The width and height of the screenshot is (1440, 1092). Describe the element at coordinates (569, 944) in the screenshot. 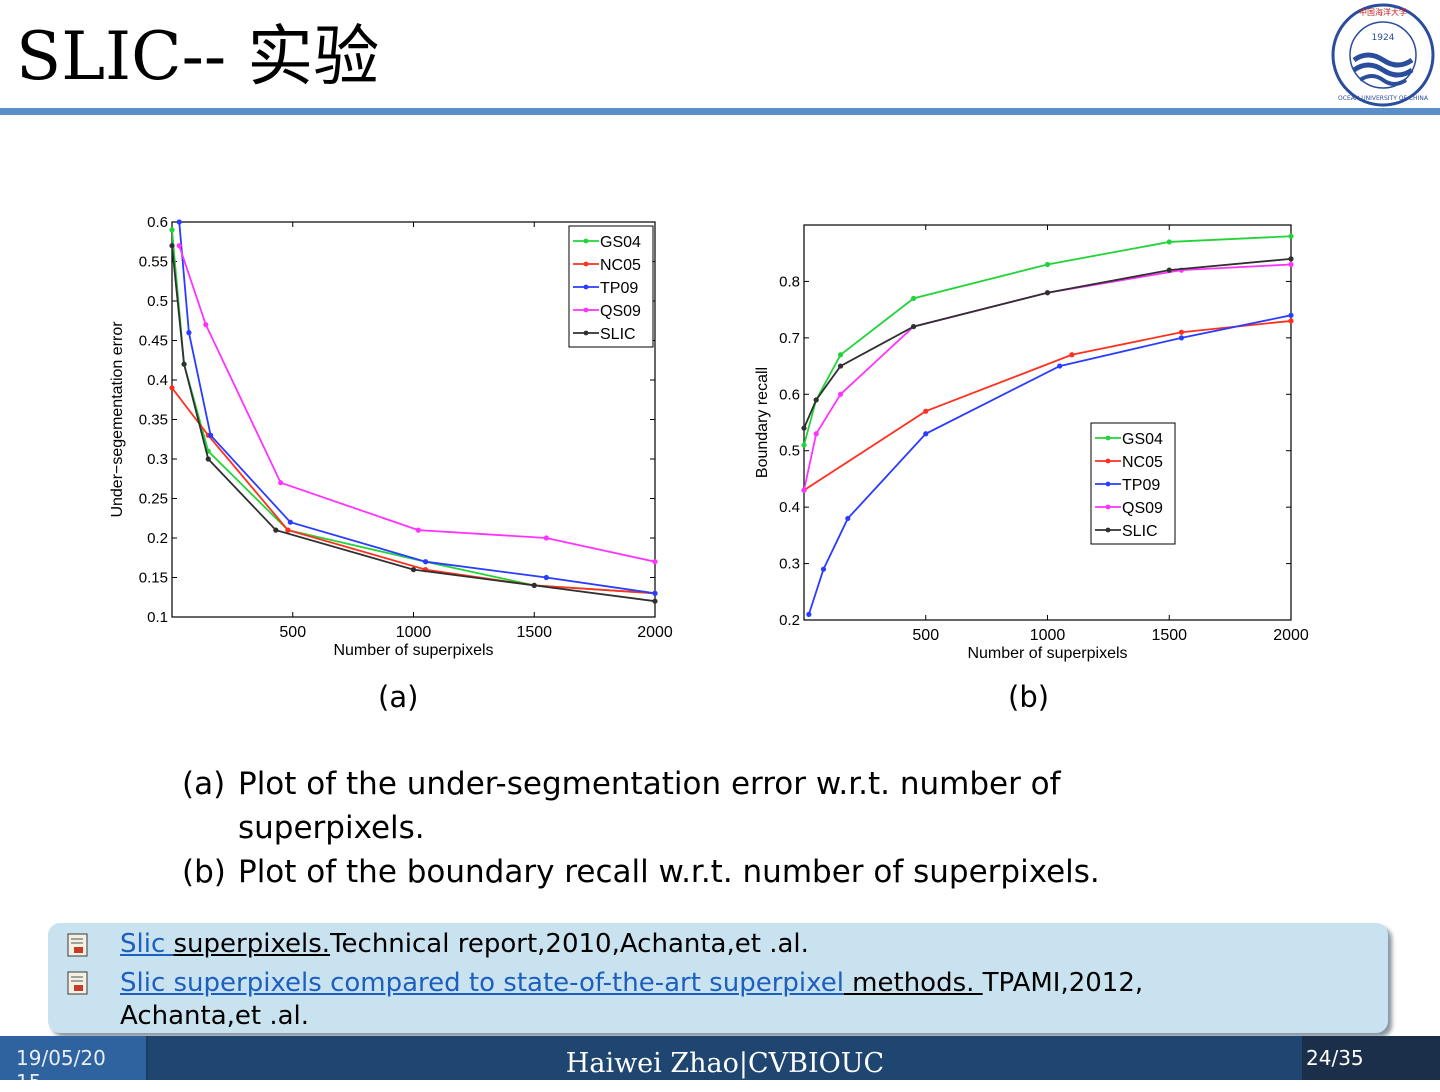

I see `reference-1-source: Technical report,2010,Achanta,et .al.` at that location.